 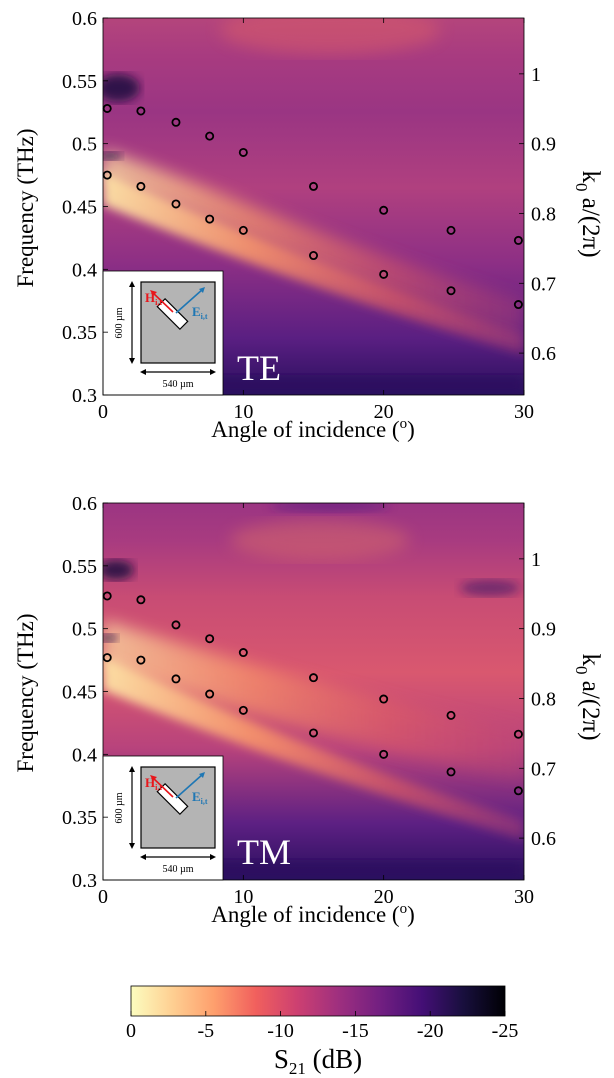 I want to click on tm-y-tick-label: 0.55, so click(x=79, y=567).